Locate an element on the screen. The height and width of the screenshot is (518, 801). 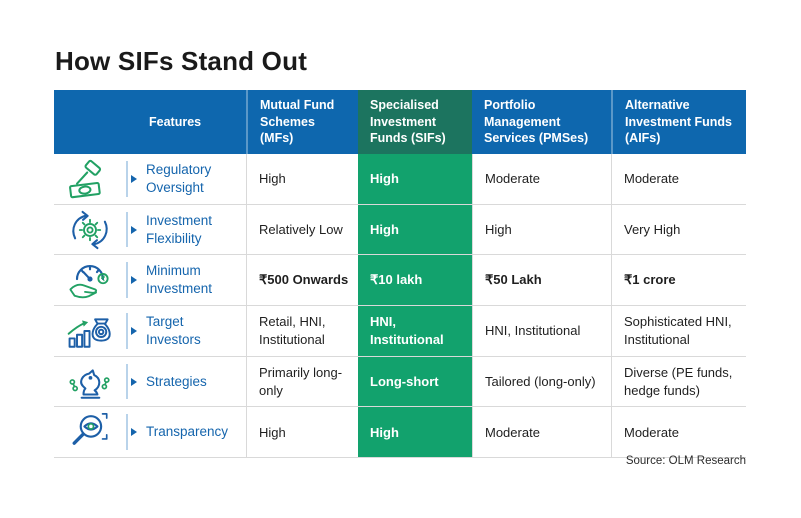
gauge-hand-icon: ₹ is located at coordinates (89, 282).